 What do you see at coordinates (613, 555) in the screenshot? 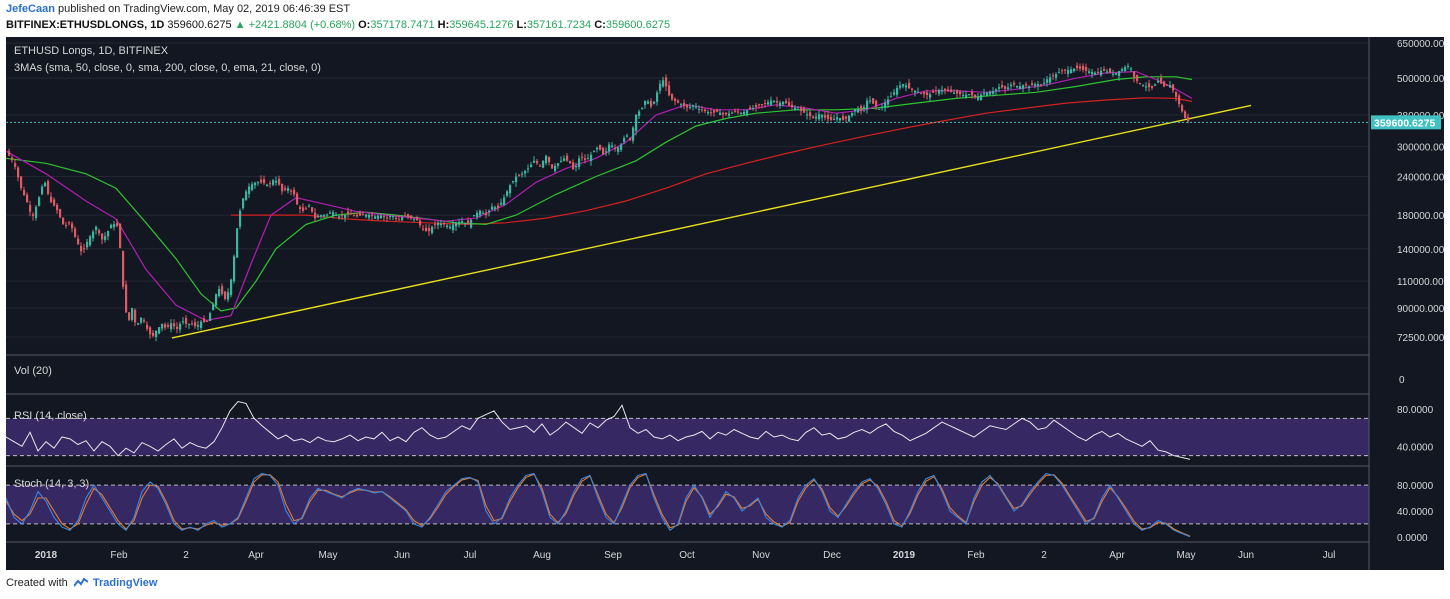
I see `time-tick-label: Sep` at bounding box center [613, 555].